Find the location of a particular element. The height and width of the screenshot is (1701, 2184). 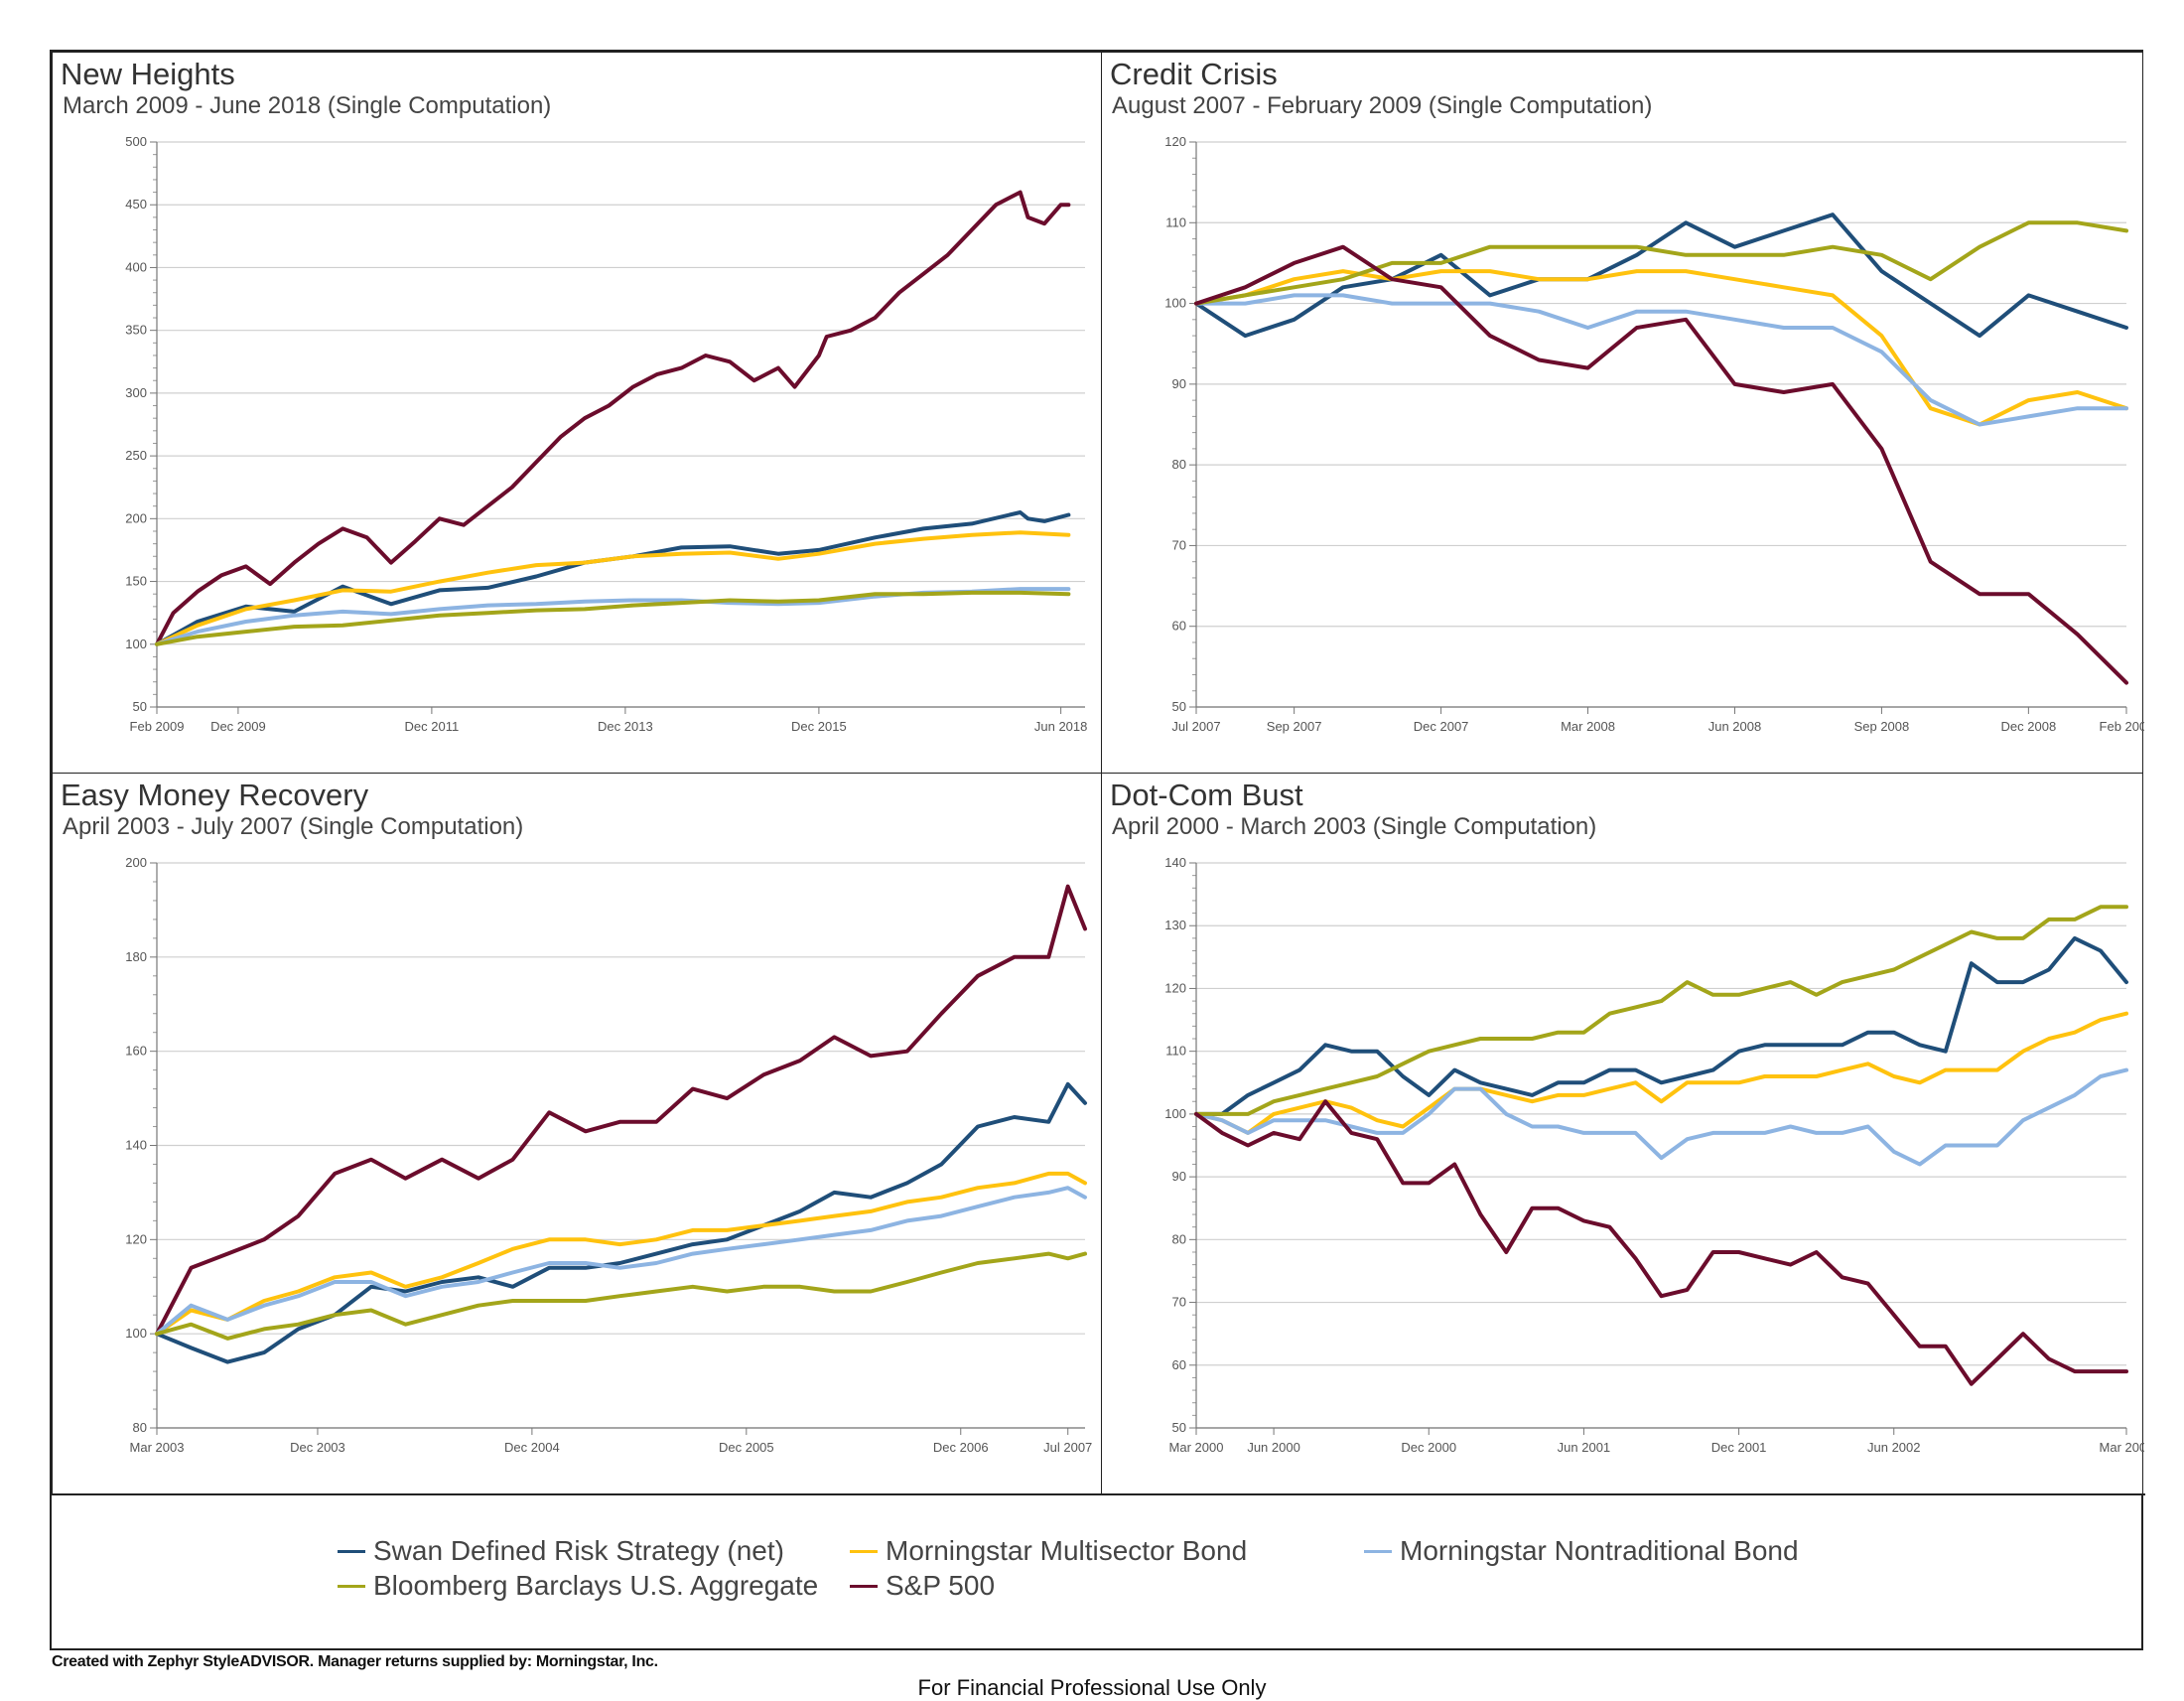

legend-item-sp500: S&P 500 is located at coordinates (922, 1586).